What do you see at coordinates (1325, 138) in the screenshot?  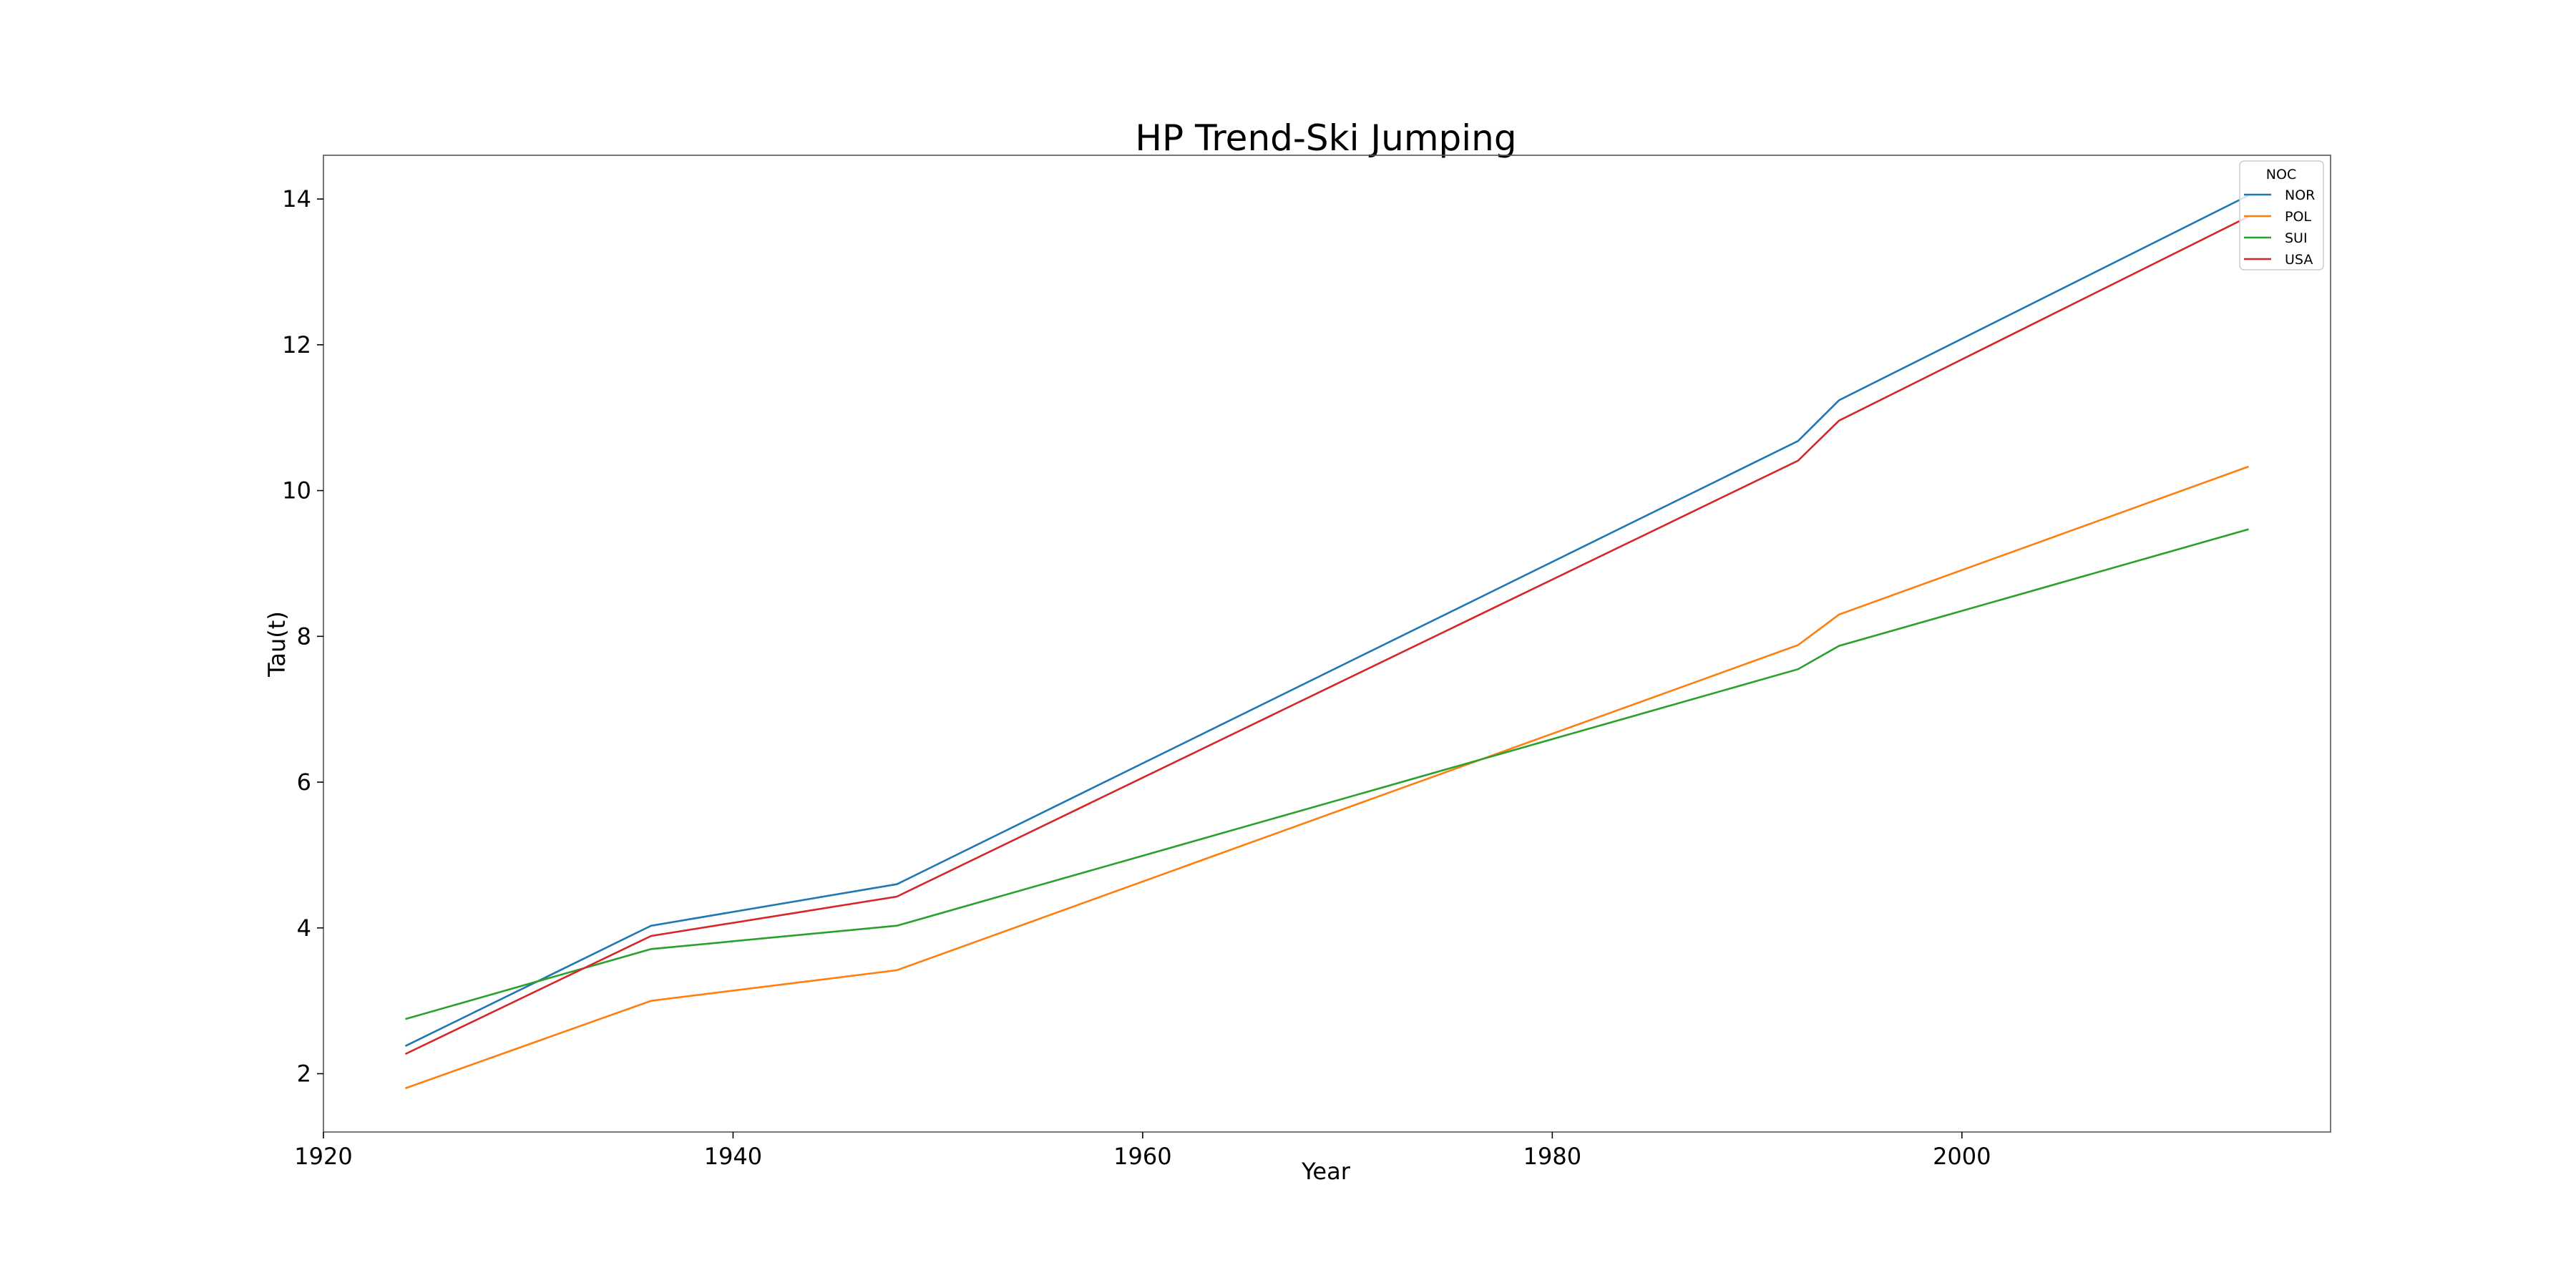 I see `chart-title: HP Trend-Ski Jumping` at bounding box center [1325, 138].